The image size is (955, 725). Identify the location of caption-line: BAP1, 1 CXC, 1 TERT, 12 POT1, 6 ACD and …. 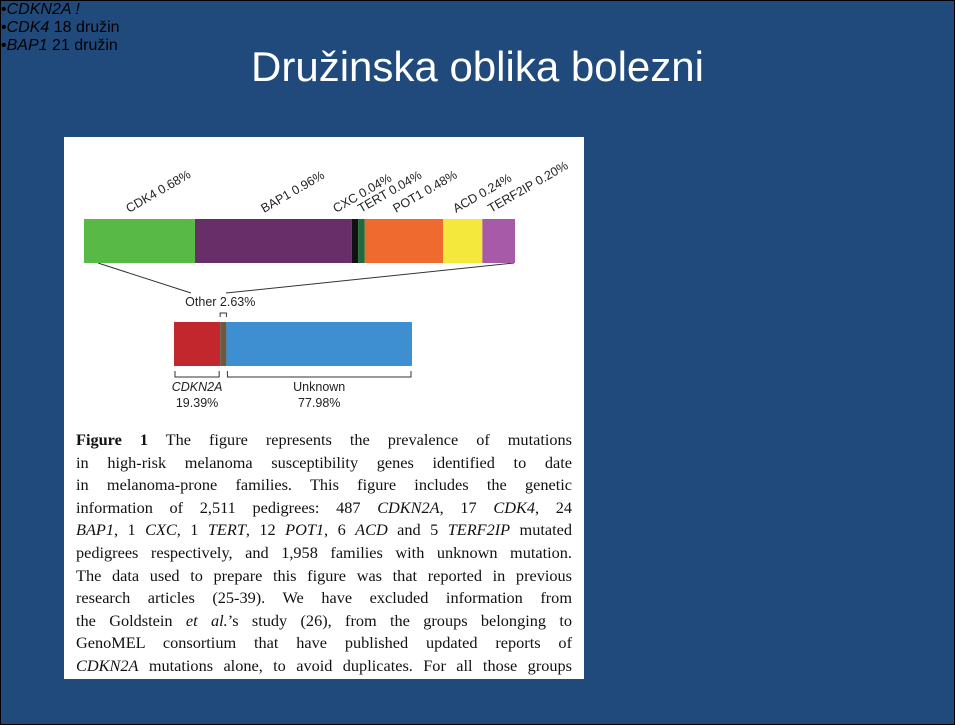
(324, 530).